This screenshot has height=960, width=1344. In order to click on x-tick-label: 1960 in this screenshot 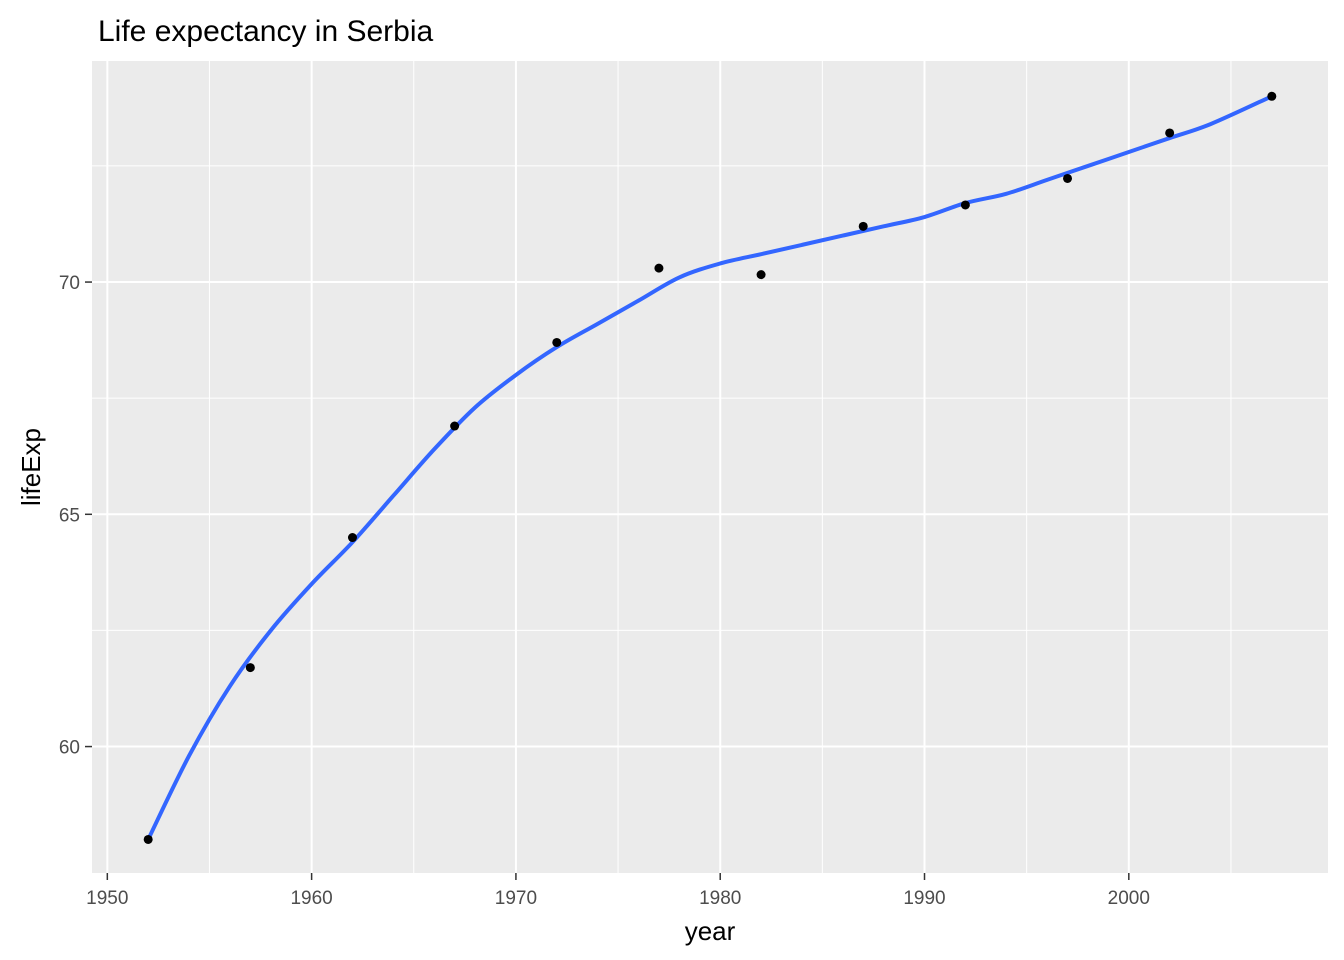, I will do `click(311, 898)`.